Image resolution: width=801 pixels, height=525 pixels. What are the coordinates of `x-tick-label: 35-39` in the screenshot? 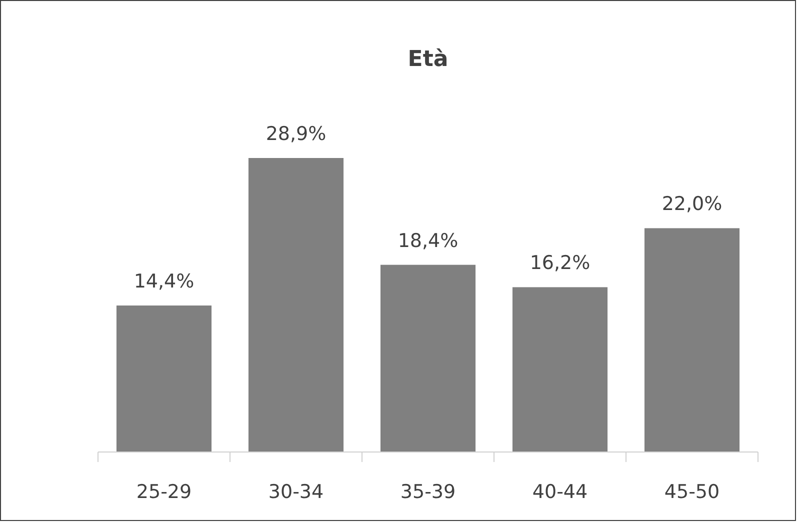 It's located at (428, 492).